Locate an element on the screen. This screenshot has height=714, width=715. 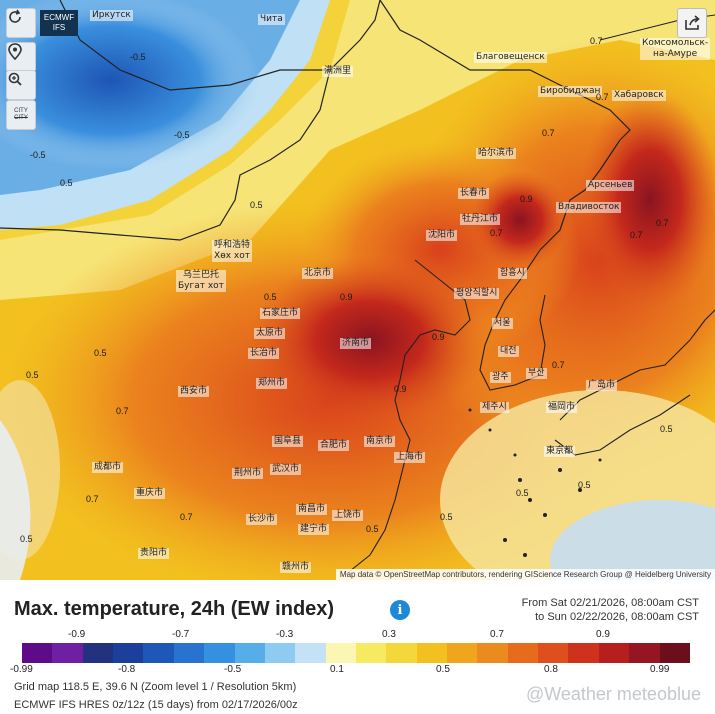
city-label: 国阜县 is located at coordinates (288, 441).